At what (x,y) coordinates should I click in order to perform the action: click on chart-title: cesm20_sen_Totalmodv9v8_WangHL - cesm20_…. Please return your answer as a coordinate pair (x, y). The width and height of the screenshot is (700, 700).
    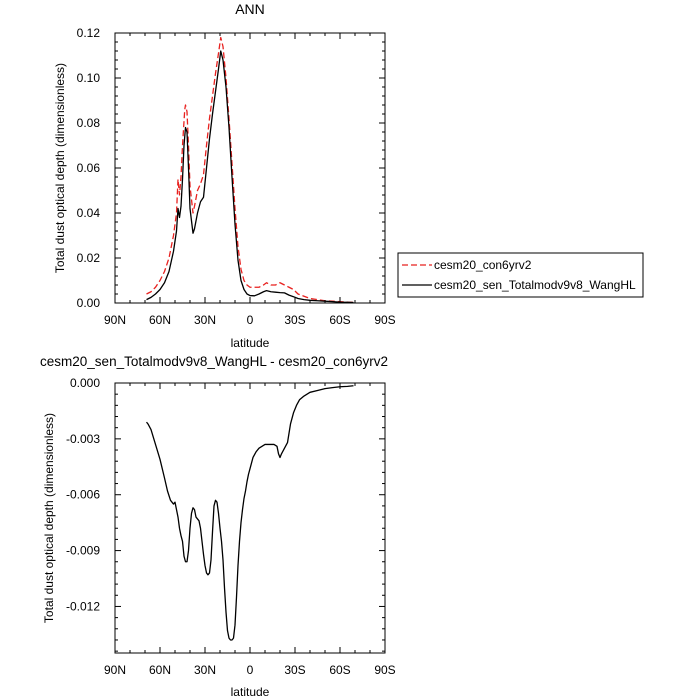
    Looking at the image, I should click on (214, 361).